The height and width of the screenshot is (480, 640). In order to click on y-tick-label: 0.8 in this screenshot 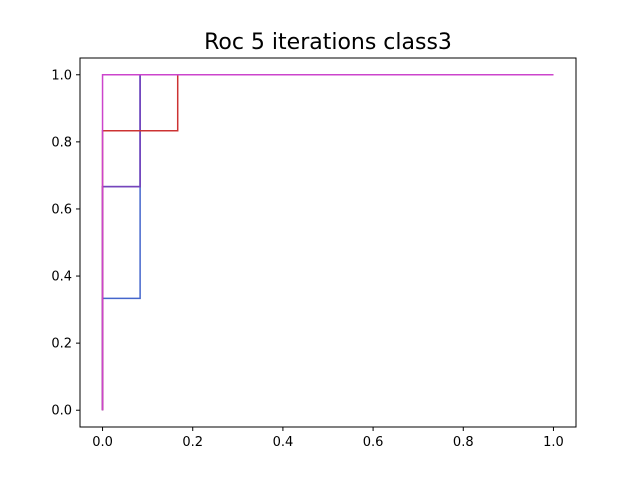, I will do `click(61, 142)`.